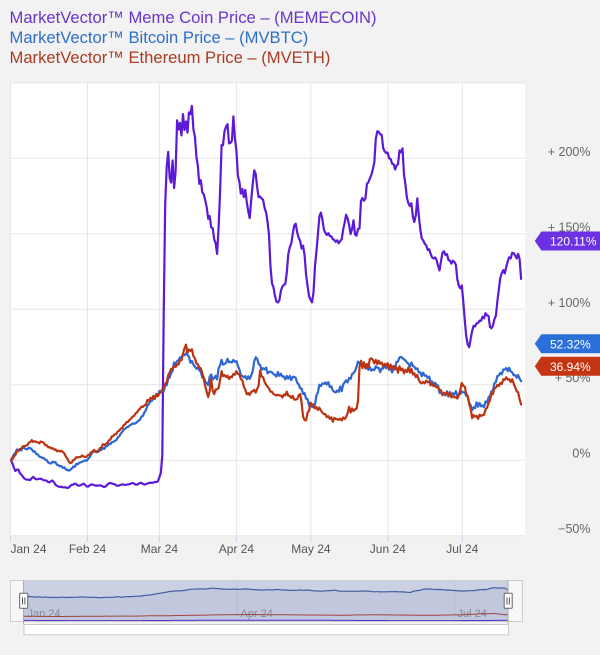 The width and height of the screenshot is (600, 655). What do you see at coordinates (570, 344) in the screenshot?
I see `svg-text: 52.32%` at bounding box center [570, 344].